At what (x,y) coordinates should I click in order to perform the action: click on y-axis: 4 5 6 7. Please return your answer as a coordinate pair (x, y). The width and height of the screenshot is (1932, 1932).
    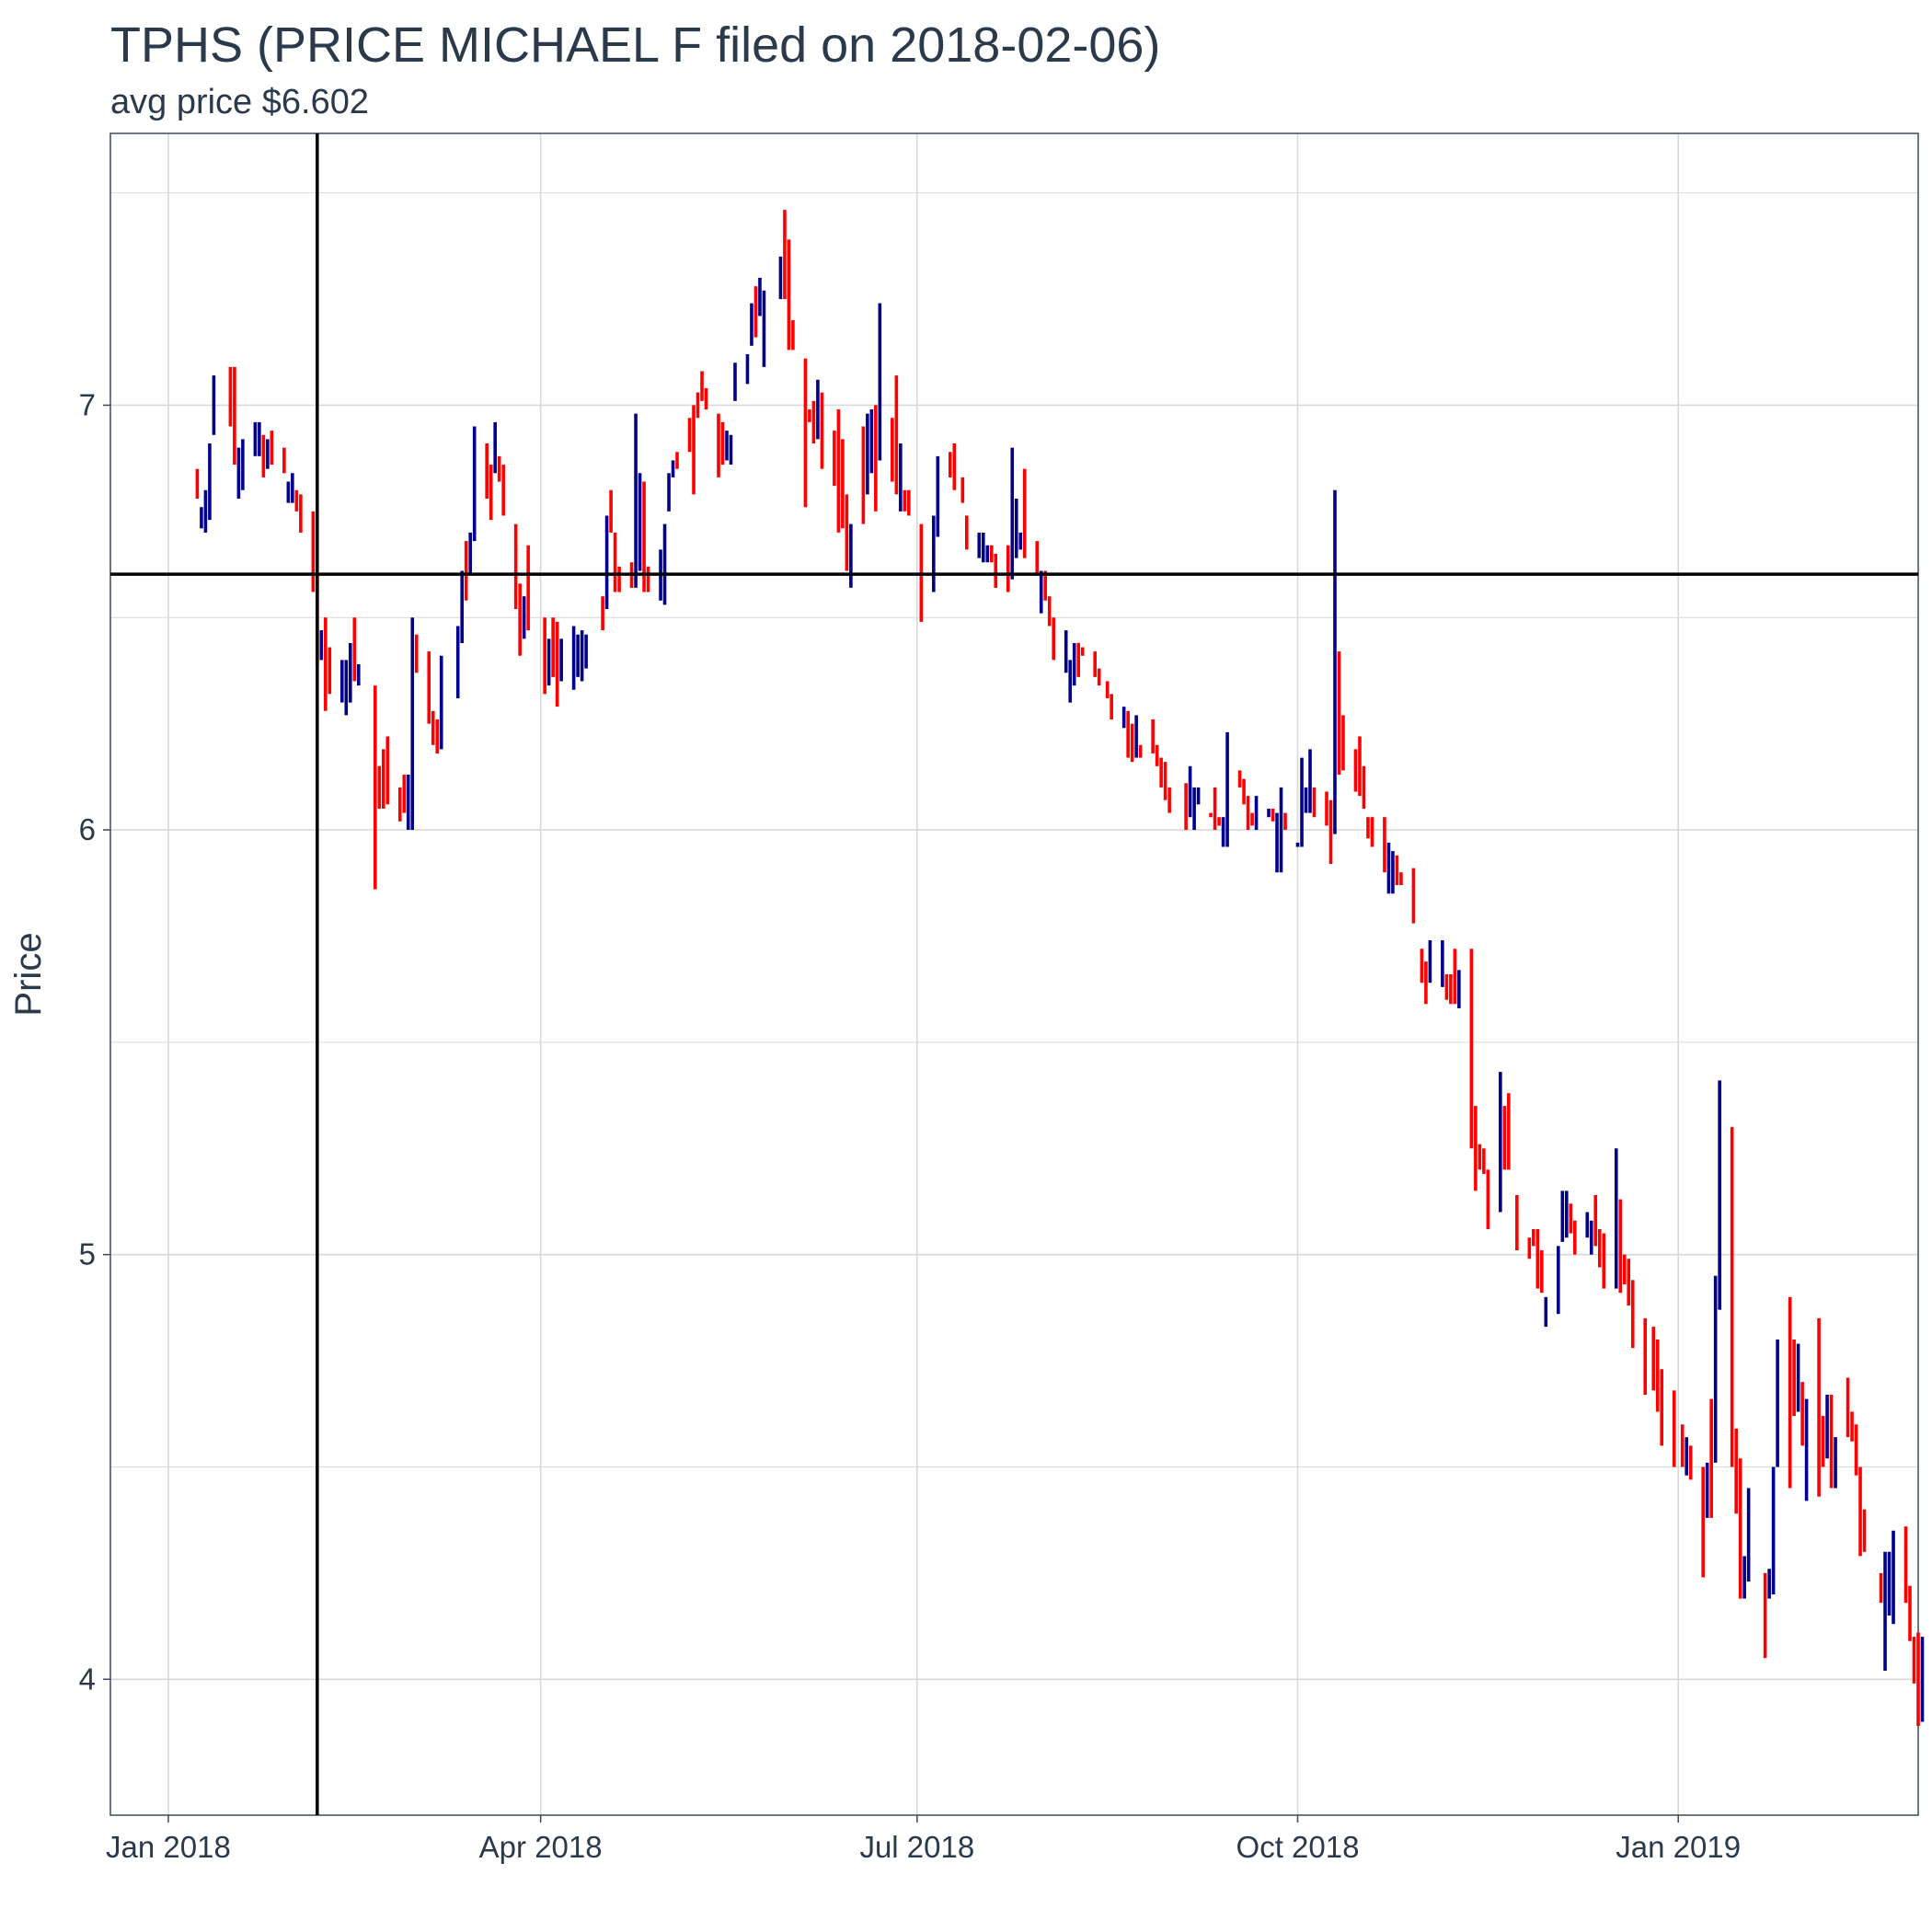
    Looking at the image, I should click on (94, 1041).